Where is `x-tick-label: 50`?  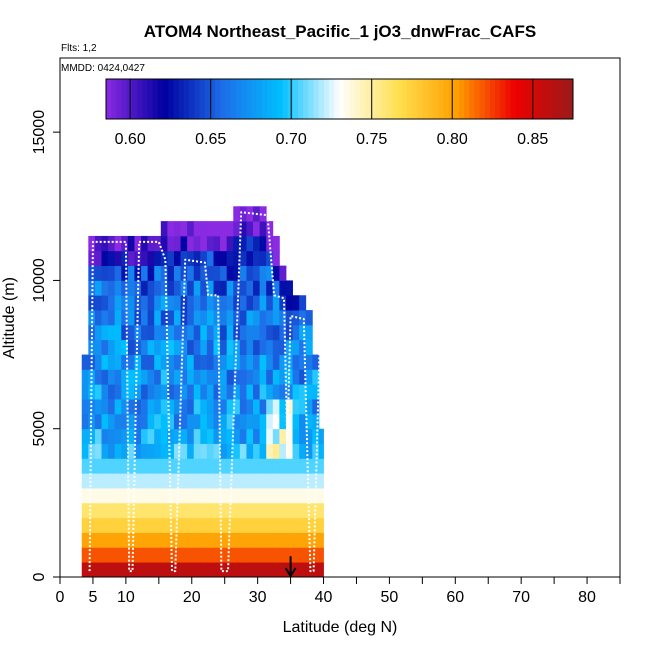 x-tick-label: 50 is located at coordinates (390, 597).